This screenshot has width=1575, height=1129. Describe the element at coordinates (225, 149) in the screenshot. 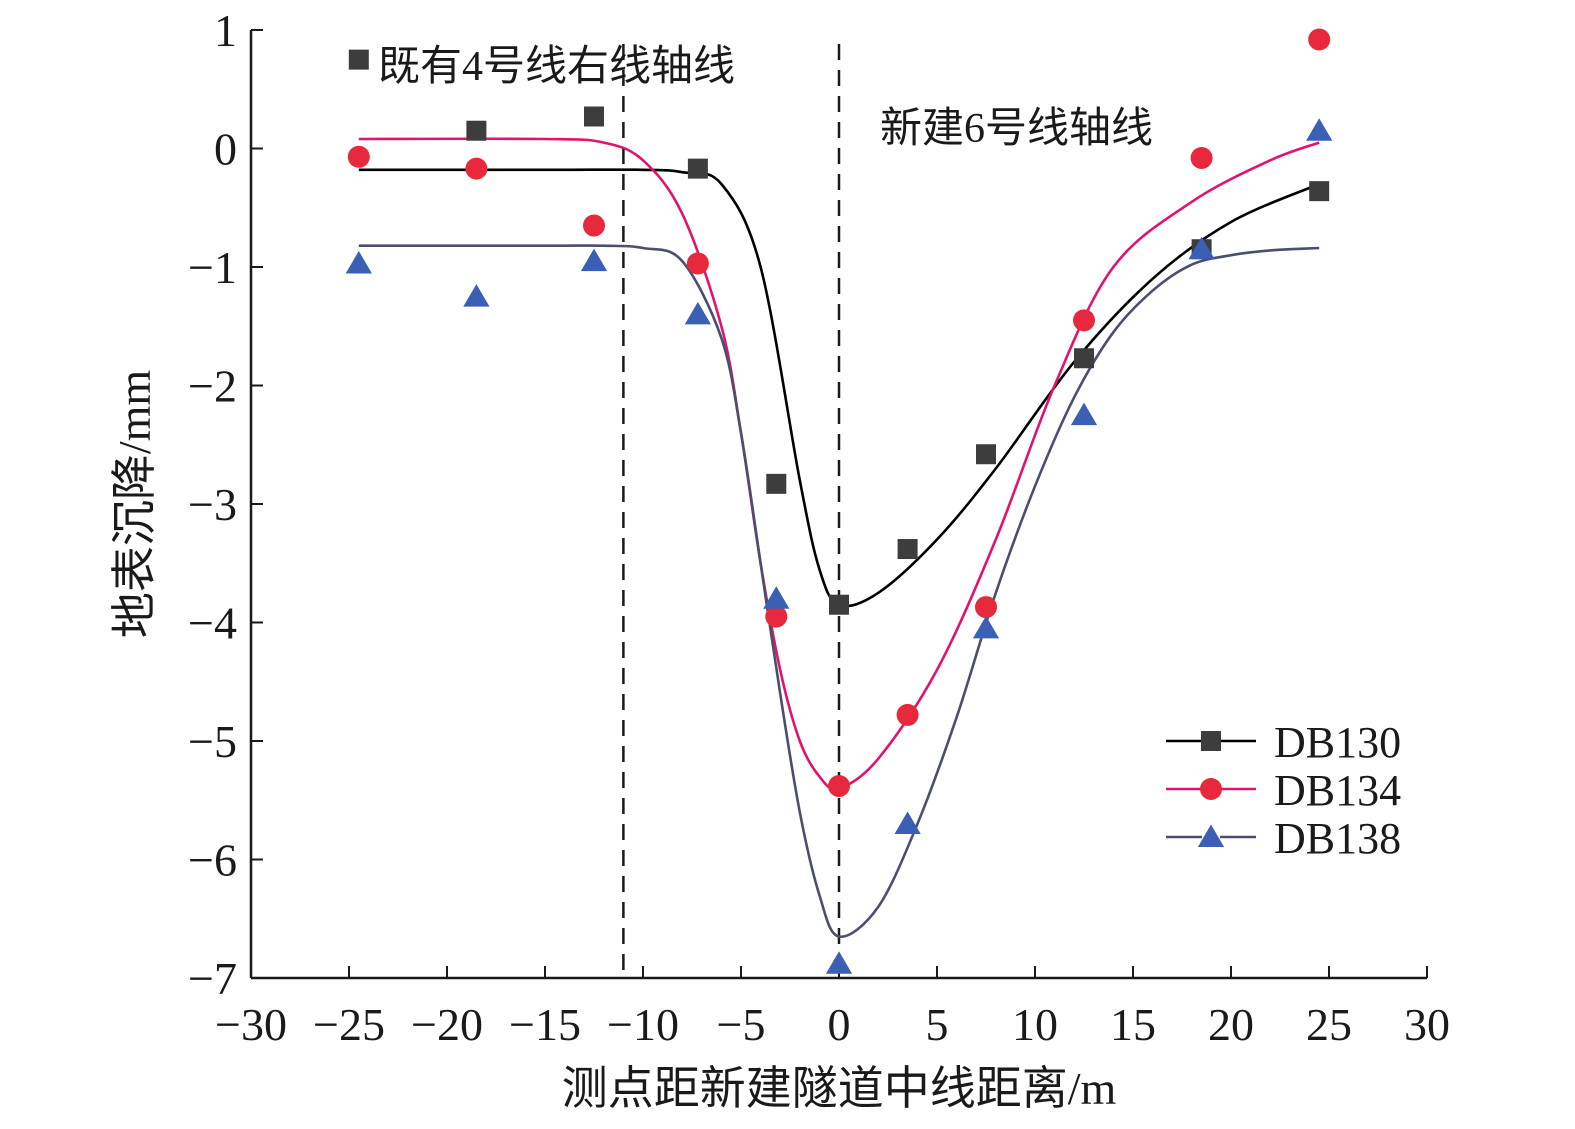

I see `y-tick-label: 0` at that location.